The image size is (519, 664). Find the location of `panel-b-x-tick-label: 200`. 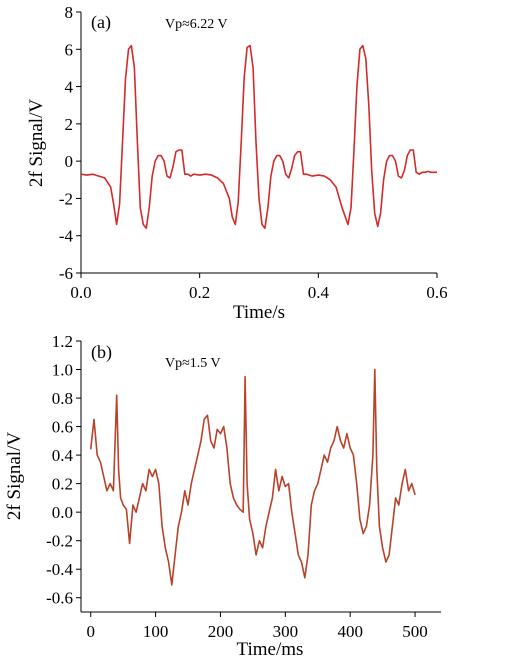

panel-b-x-tick-label: 200 is located at coordinates (221, 631).